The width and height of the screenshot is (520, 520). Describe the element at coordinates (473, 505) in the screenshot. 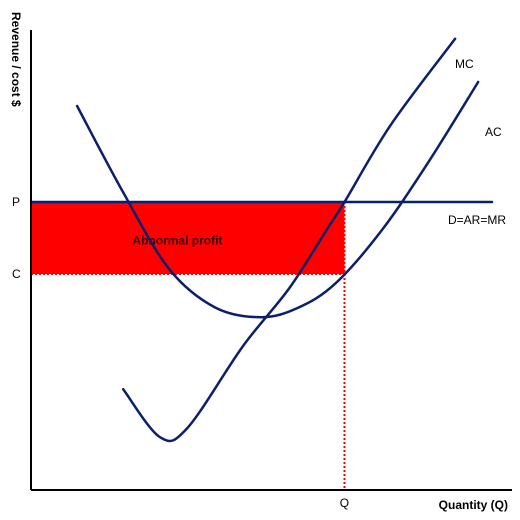

I see `x-axis-title: Quantity (Q)` at that location.